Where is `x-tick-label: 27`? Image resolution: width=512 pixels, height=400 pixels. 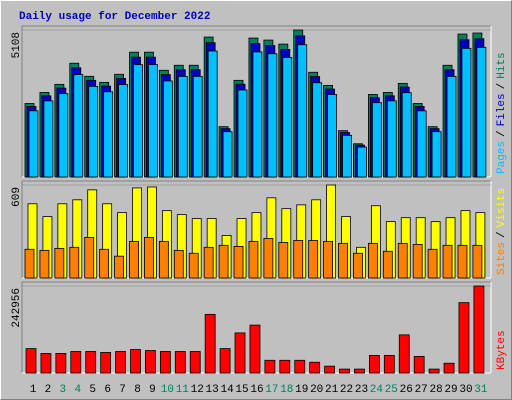
x-tick-label: 27 is located at coordinates (421, 390).